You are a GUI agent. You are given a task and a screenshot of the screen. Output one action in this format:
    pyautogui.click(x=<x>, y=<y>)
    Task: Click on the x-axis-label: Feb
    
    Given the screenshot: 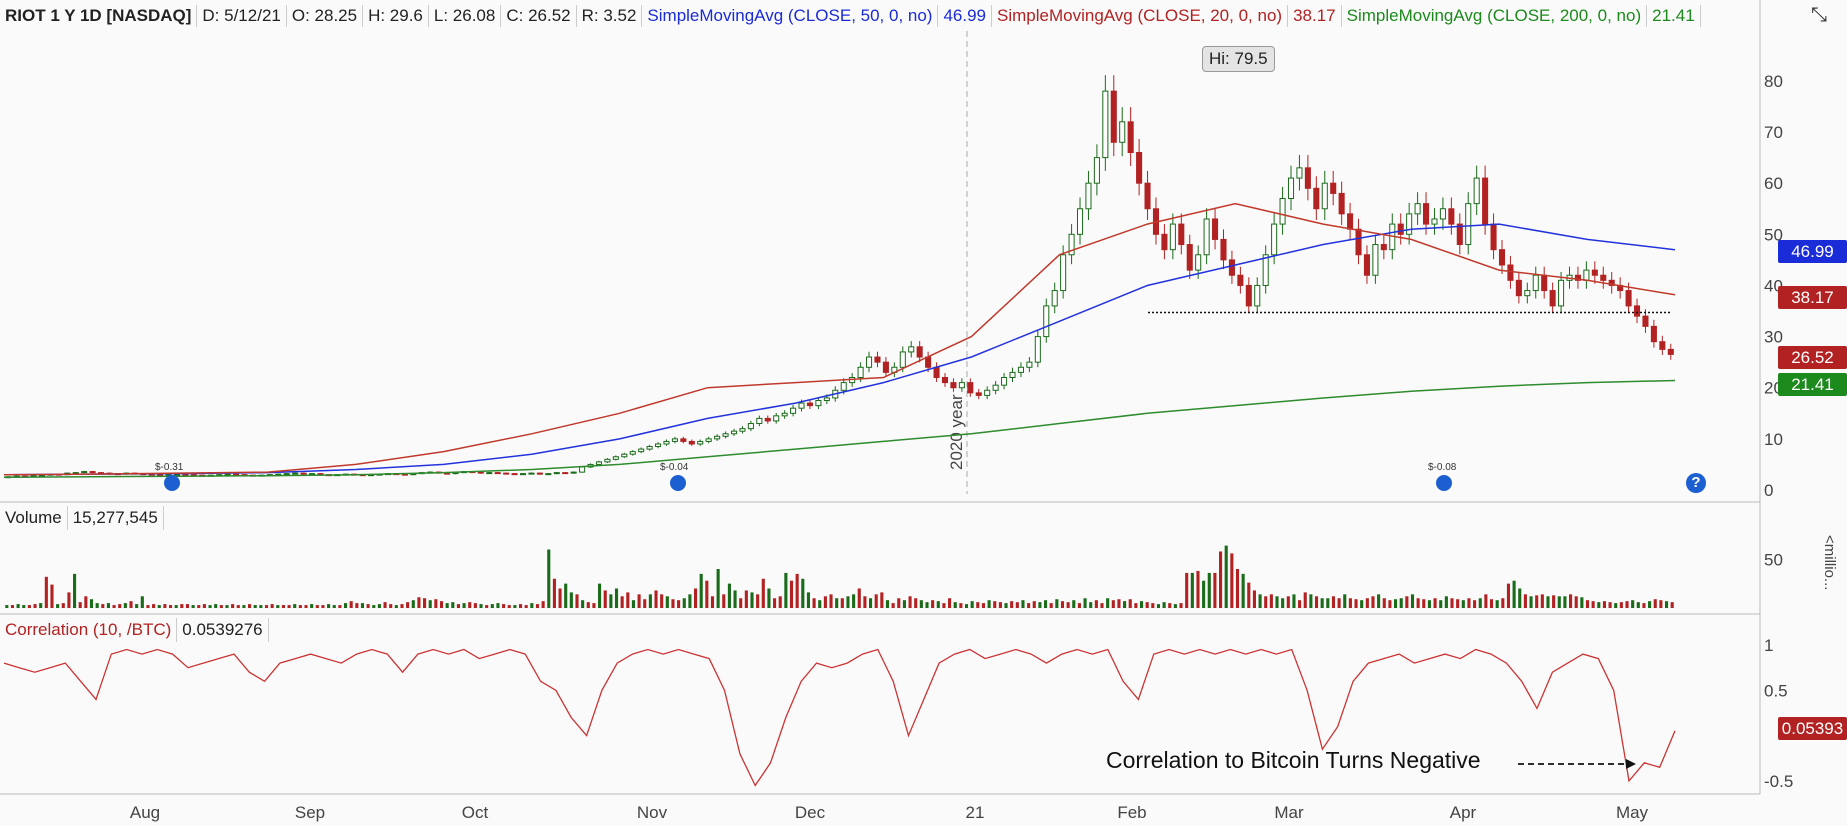 What is the action you would take?
    pyautogui.click(x=1131, y=812)
    